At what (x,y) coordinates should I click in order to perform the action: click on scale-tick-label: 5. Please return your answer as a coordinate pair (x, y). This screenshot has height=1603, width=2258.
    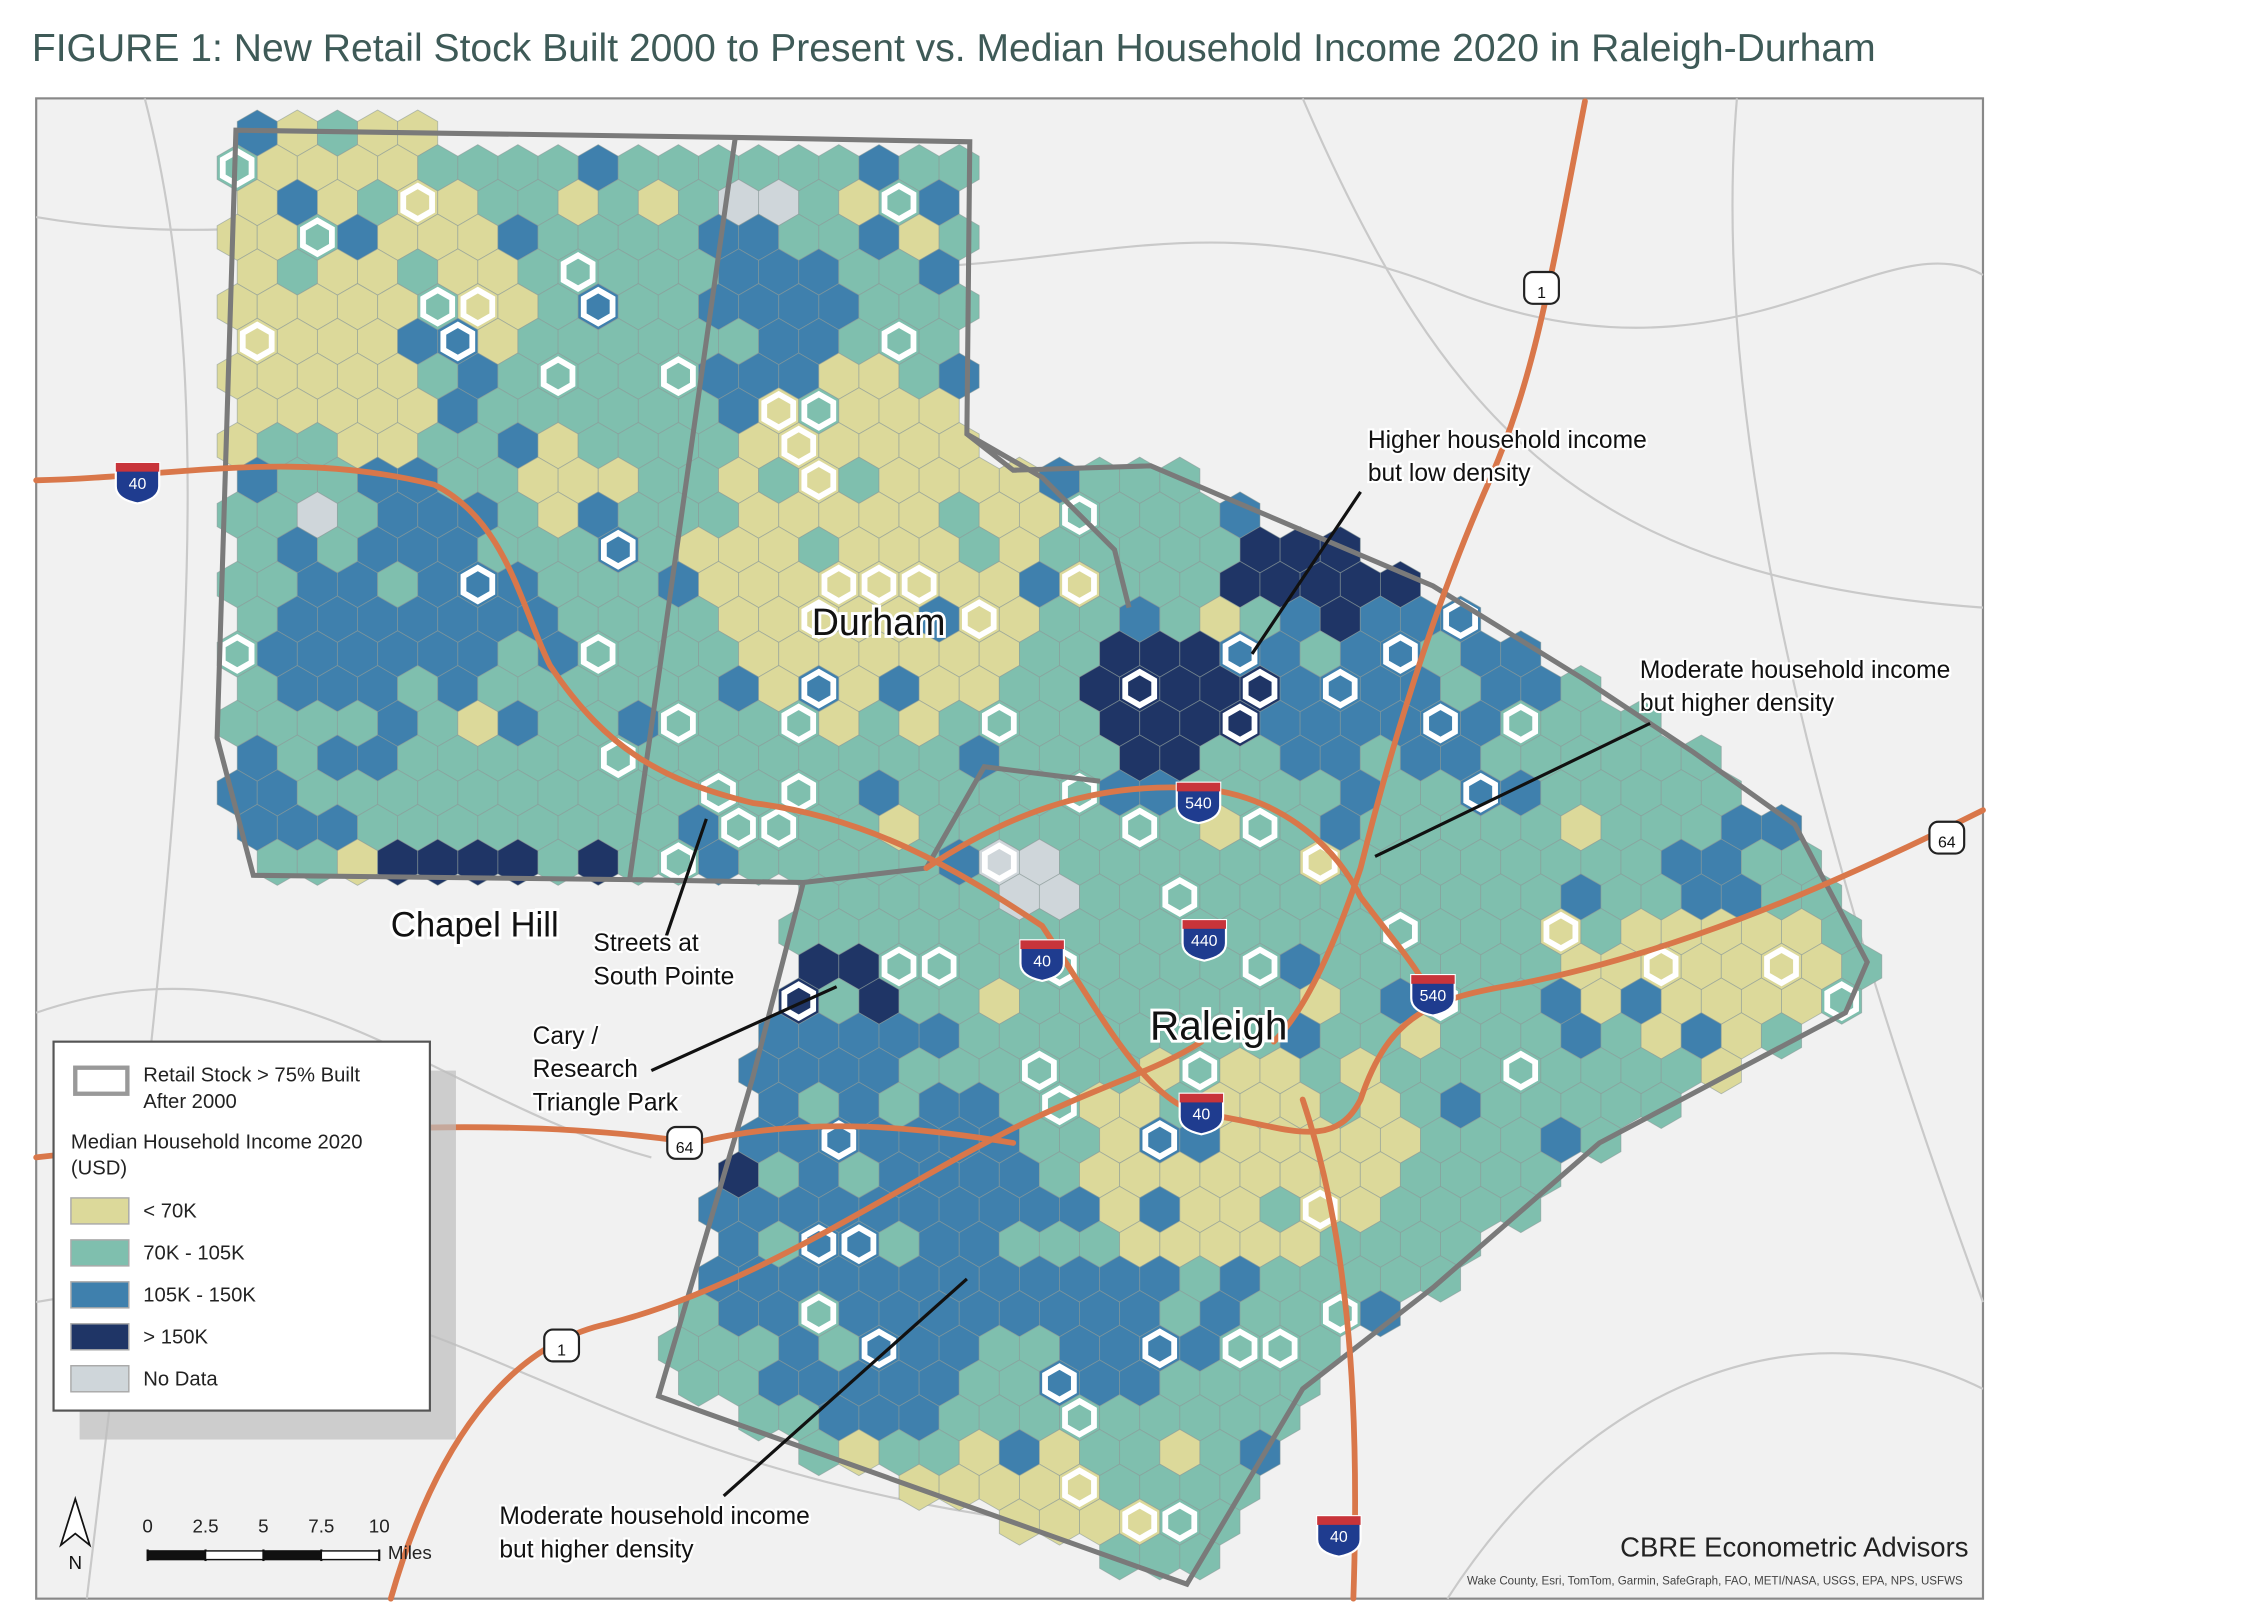
    Looking at the image, I should click on (263, 1526).